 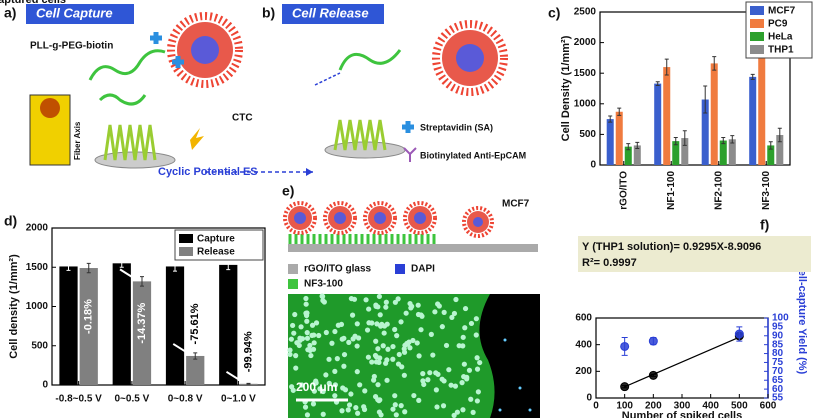 What do you see at coordinates (682, 414) in the screenshot?
I see `x-axis-label: Number of spiked cells` at bounding box center [682, 414].